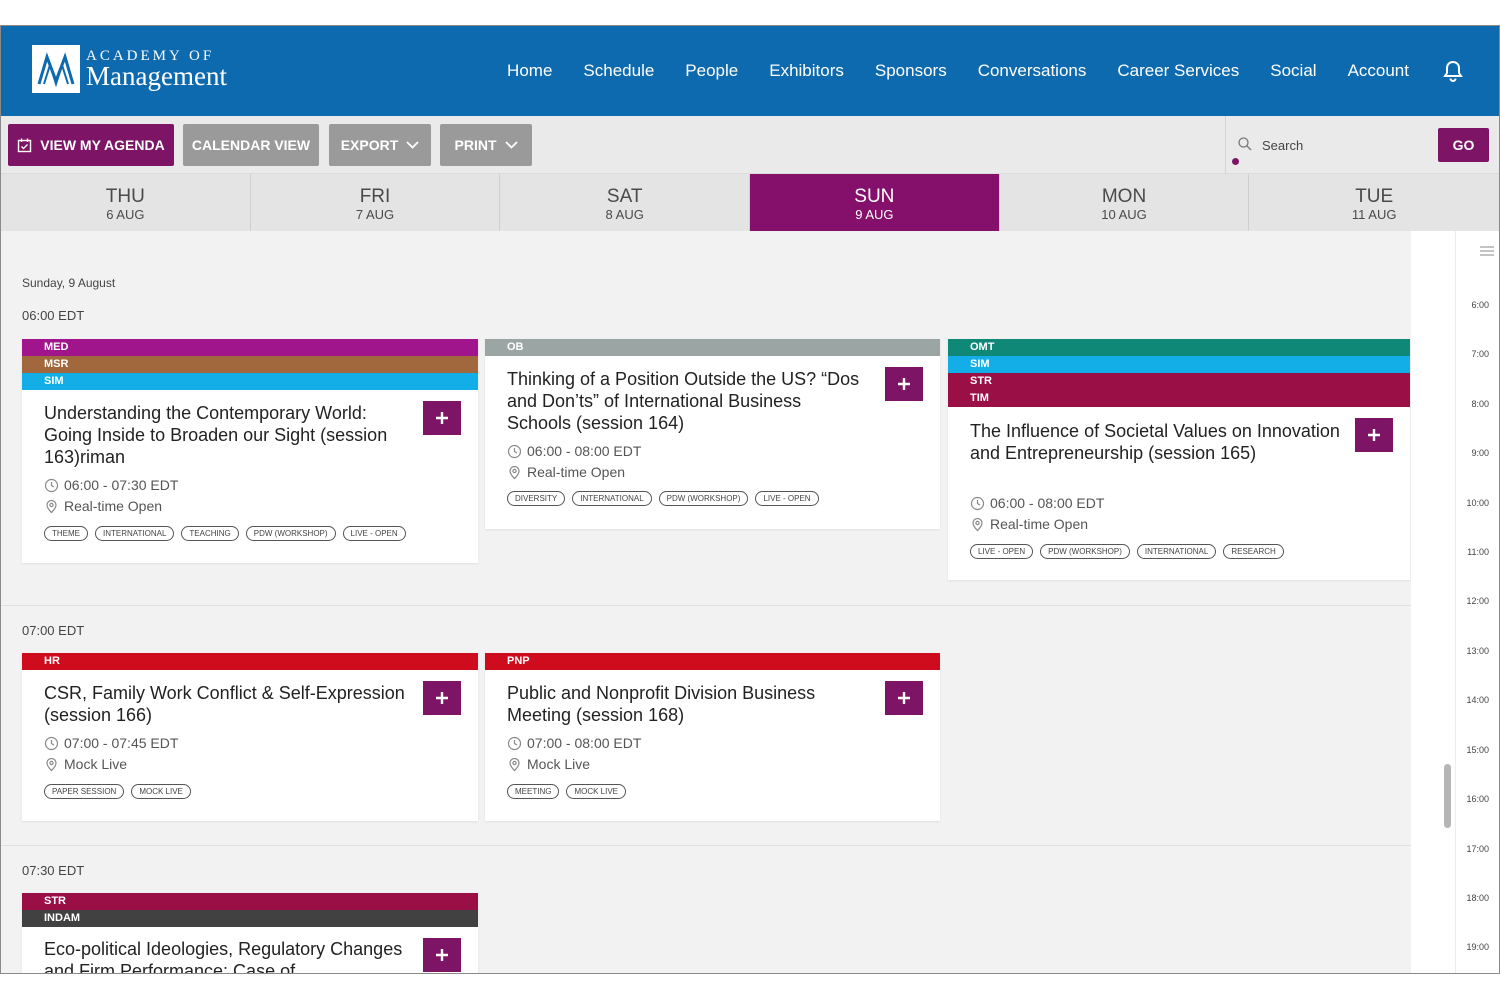 This screenshot has width=1500, height=1000. What do you see at coordinates (1374, 202) in the screenshot?
I see `tab-tue: TUE 11 AUG` at bounding box center [1374, 202].